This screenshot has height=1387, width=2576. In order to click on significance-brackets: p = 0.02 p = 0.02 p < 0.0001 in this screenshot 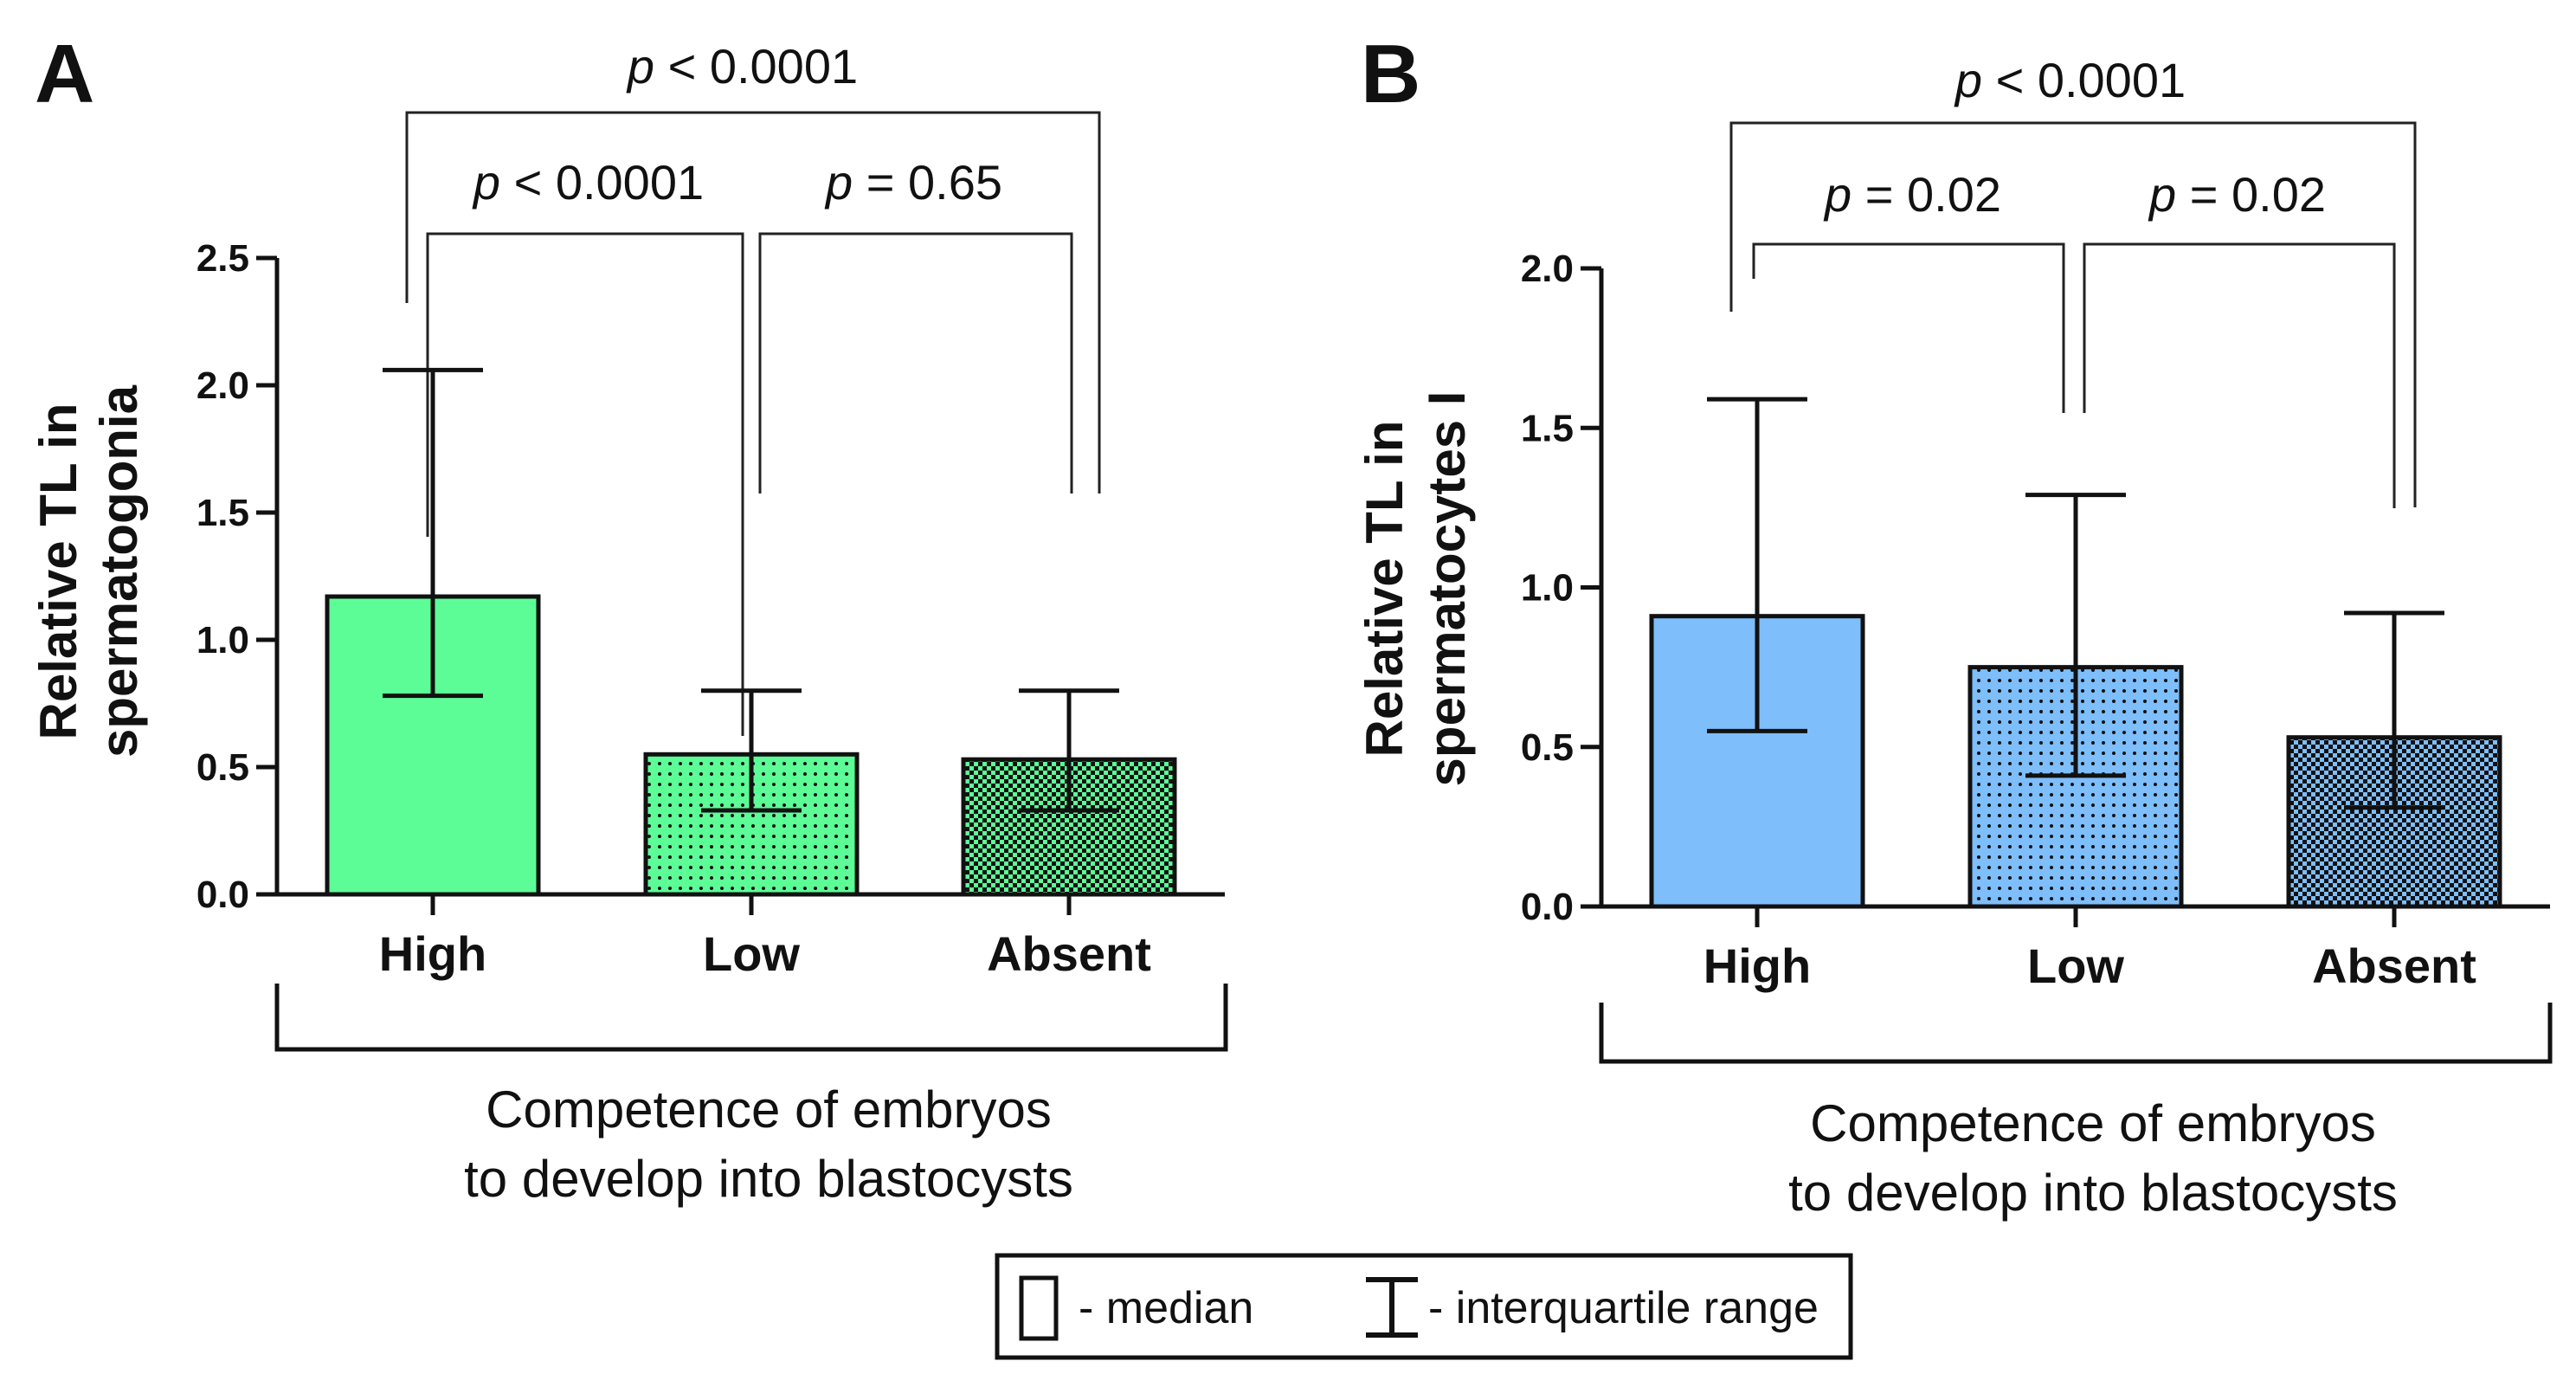, I will do `click(2073, 280)`.